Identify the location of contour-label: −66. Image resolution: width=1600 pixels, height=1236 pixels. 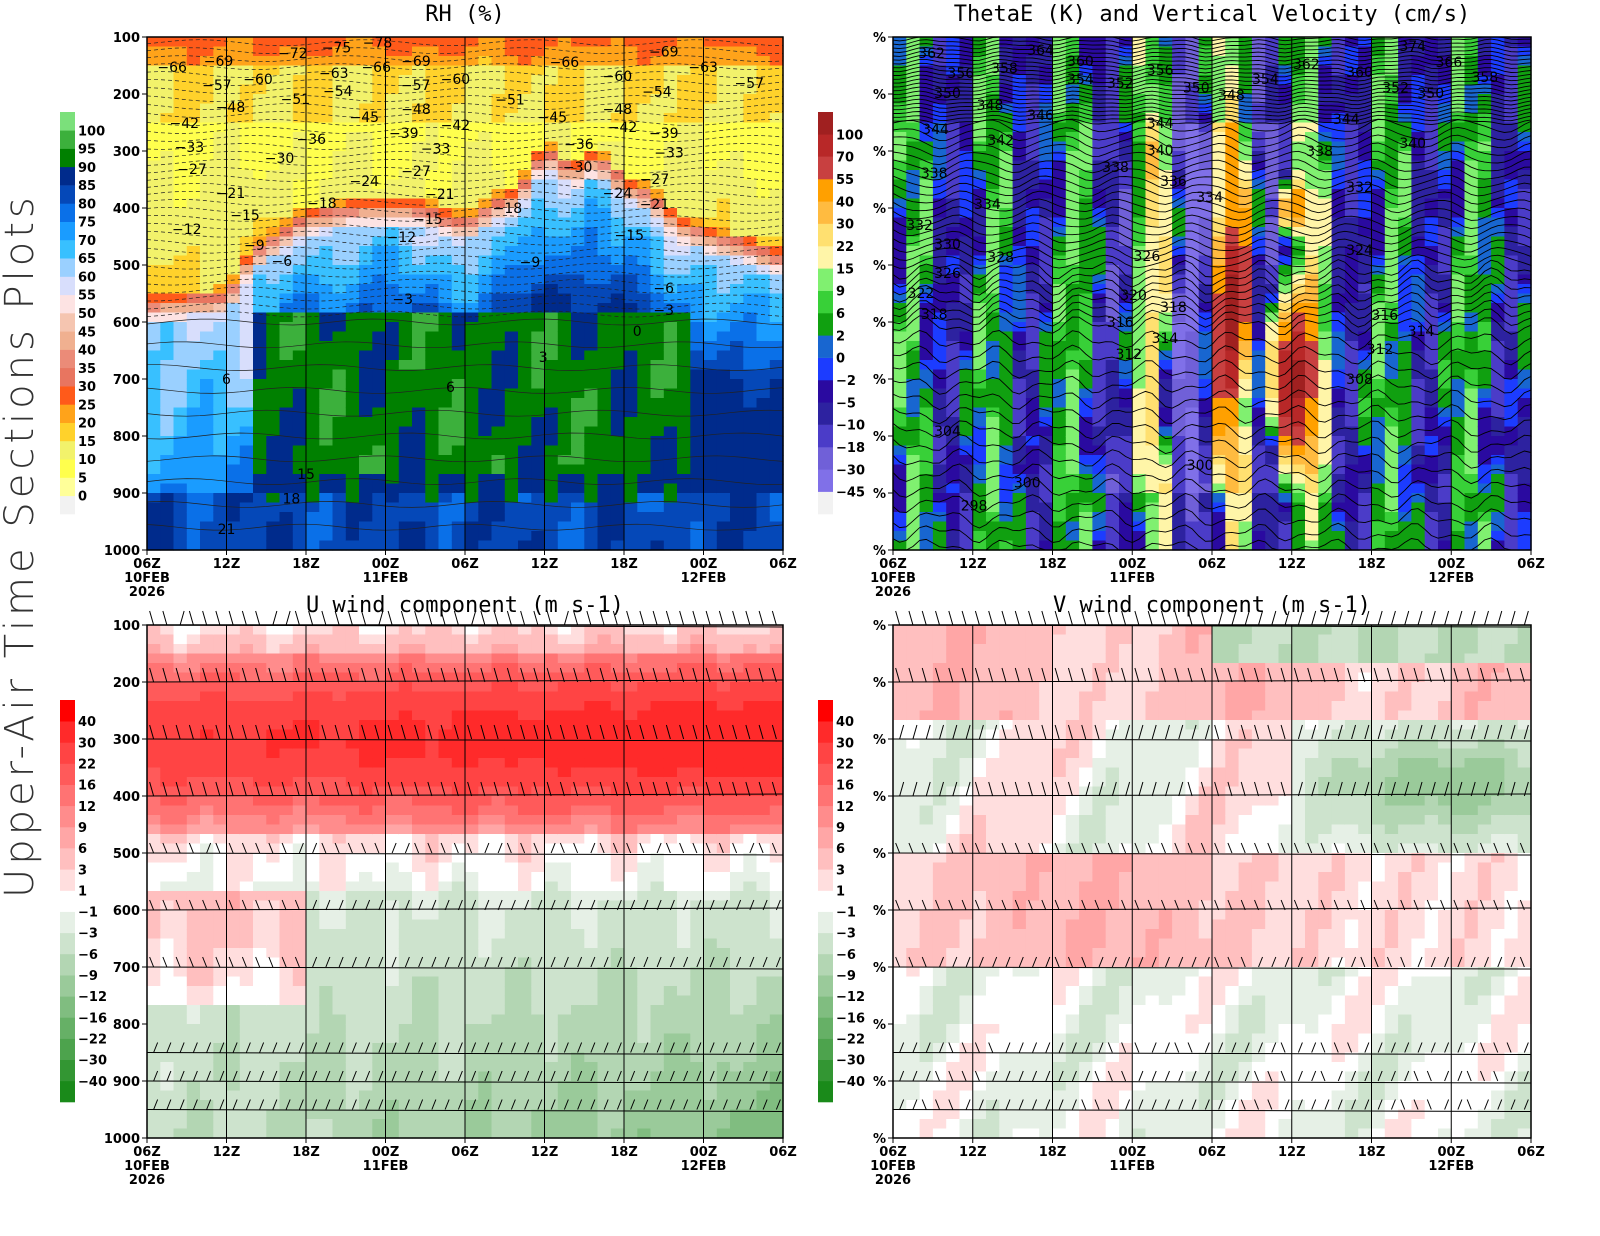
(172, 68).